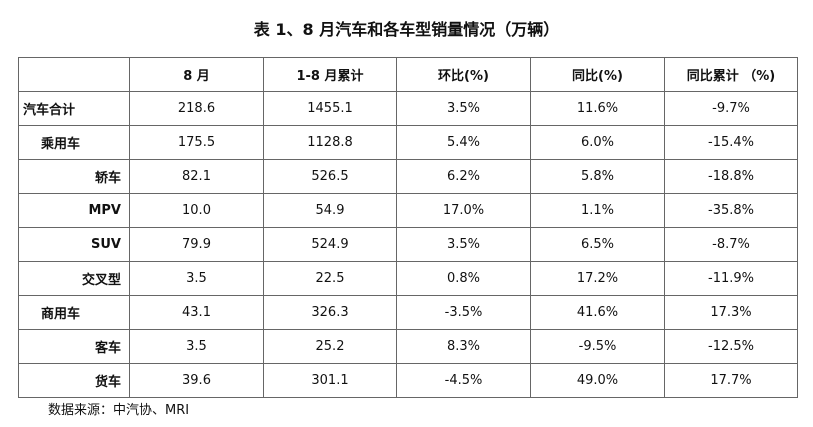  Describe the element at coordinates (74, 244) in the screenshot. I see `row-label: SUV` at that location.